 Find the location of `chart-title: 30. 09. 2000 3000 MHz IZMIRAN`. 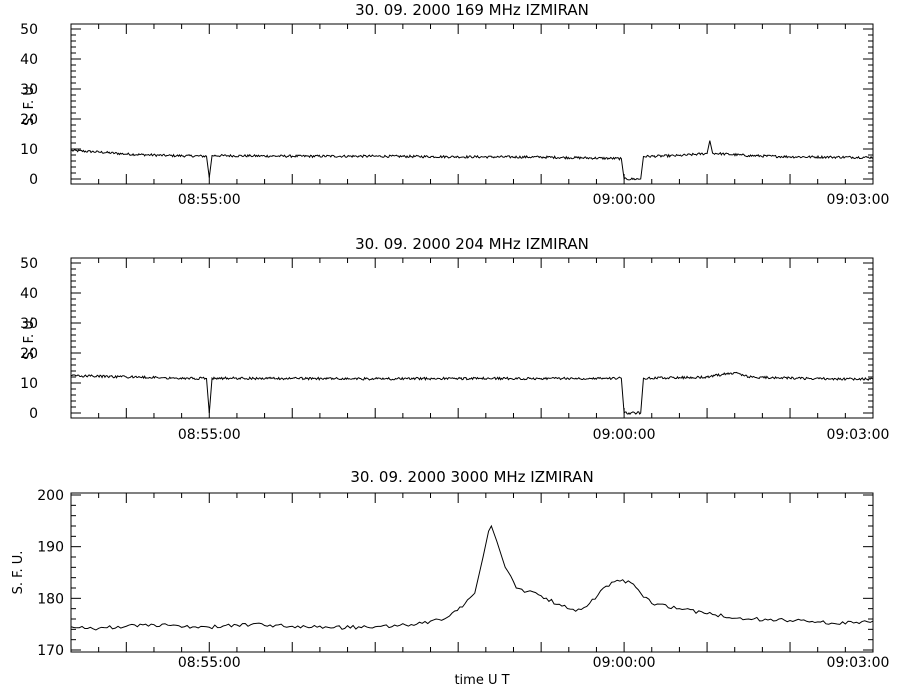

chart-title: 30. 09. 2000 3000 MHz IZMIRAN is located at coordinates (471, 477).